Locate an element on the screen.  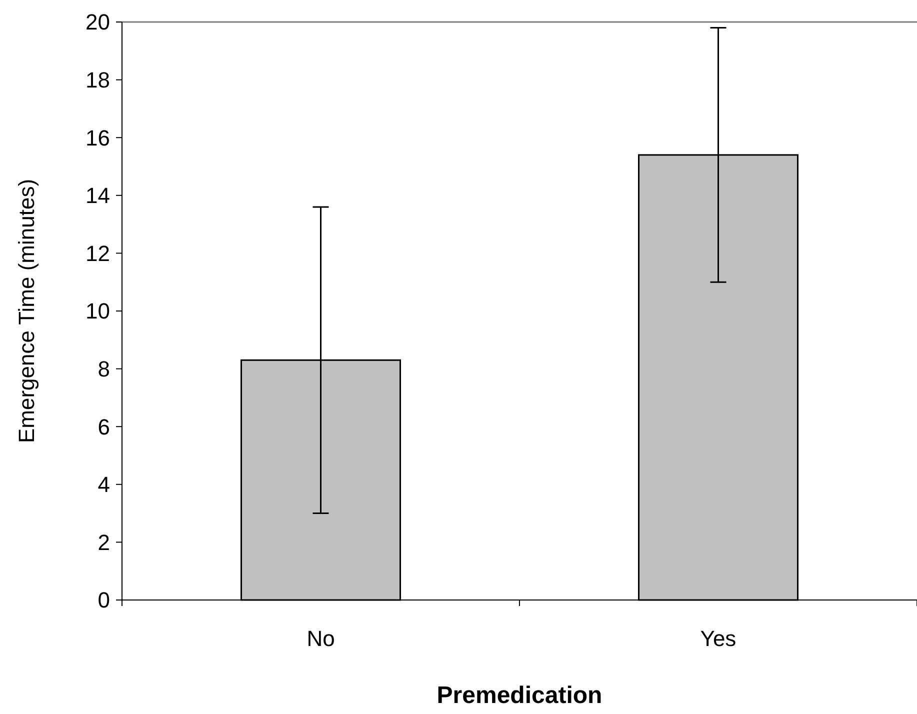
y-tick-label: 10 is located at coordinates (98, 311).